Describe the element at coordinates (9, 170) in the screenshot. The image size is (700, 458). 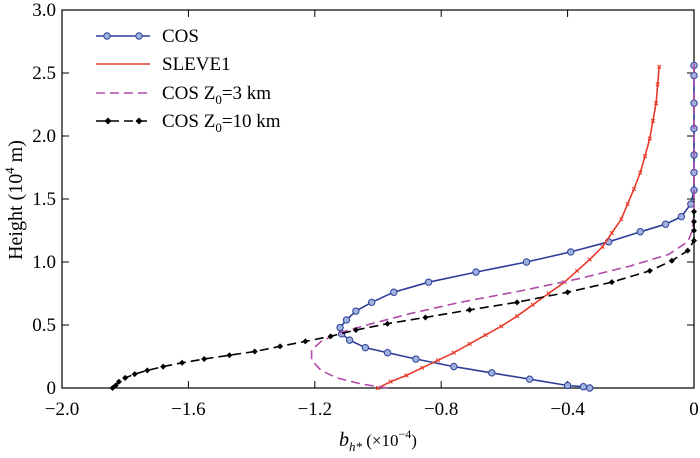
I see `y-axis-title-exp: 4` at that location.